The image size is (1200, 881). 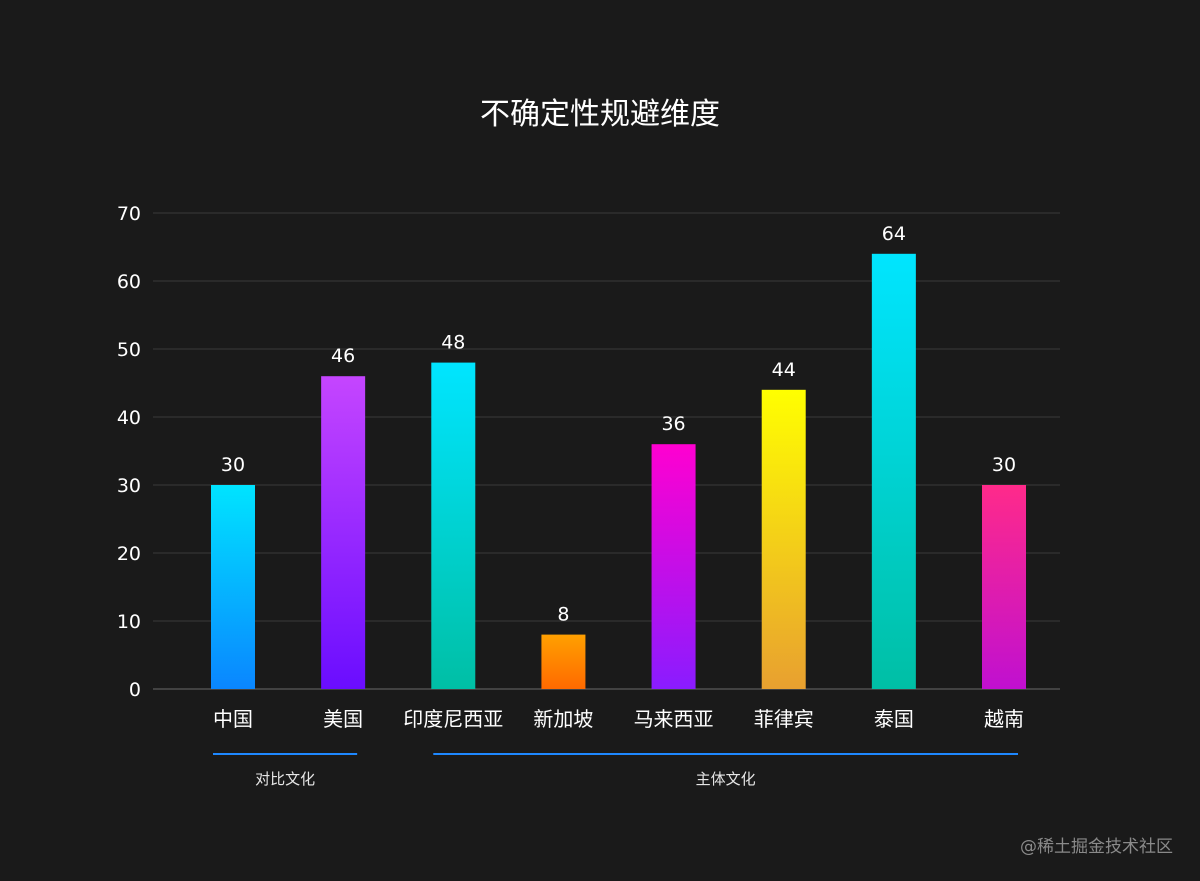 I want to click on y-tick-label: 0, so click(x=135, y=690).